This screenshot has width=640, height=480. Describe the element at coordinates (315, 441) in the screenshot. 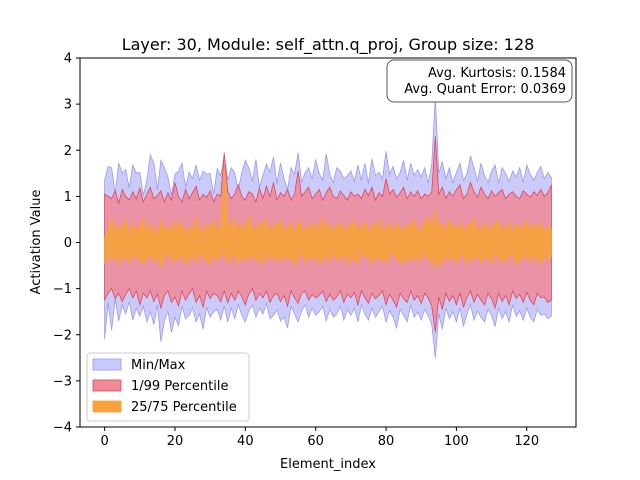

I see `x-tick-label: 60` at that location.